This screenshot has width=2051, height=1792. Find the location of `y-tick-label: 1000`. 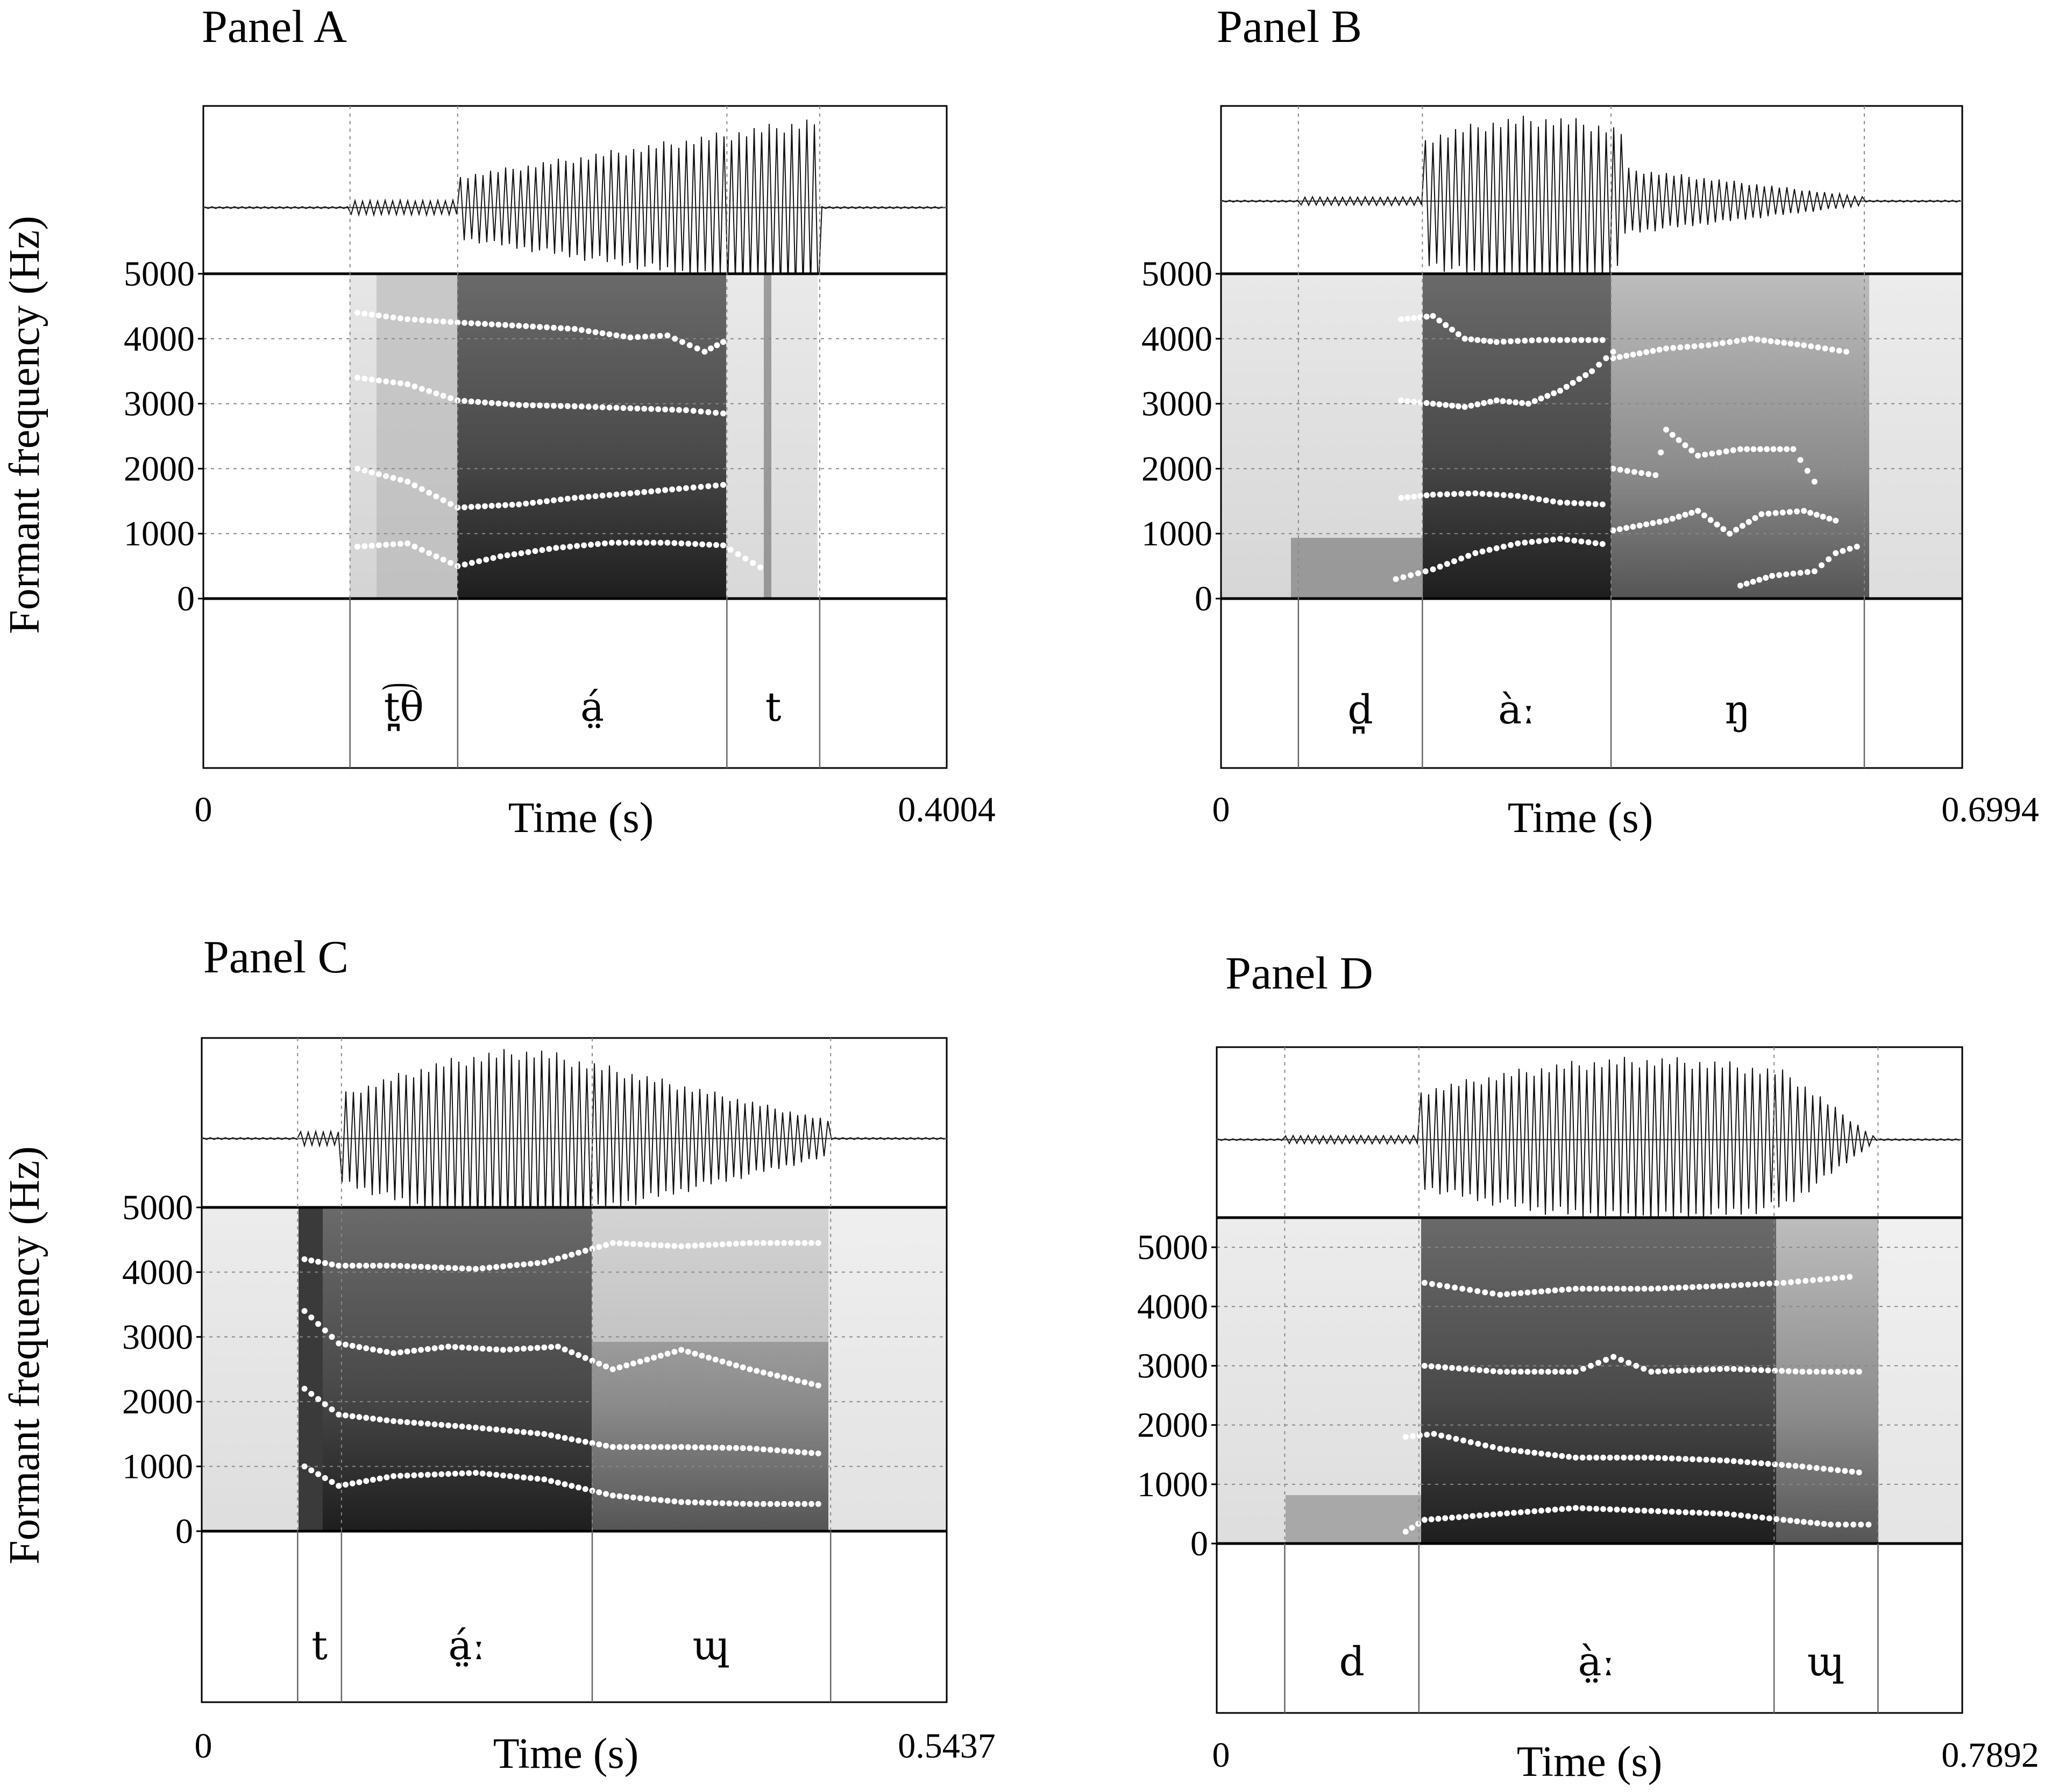

y-tick-label: 1000 is located at coordinates (157, 1467).